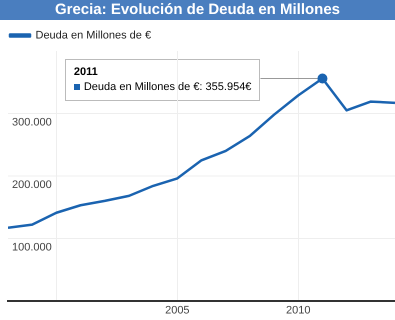 Image resolution: width=395 pixels, height=320 pixels. I want to click on y-tick-label: 100.000, so click(32, 247).